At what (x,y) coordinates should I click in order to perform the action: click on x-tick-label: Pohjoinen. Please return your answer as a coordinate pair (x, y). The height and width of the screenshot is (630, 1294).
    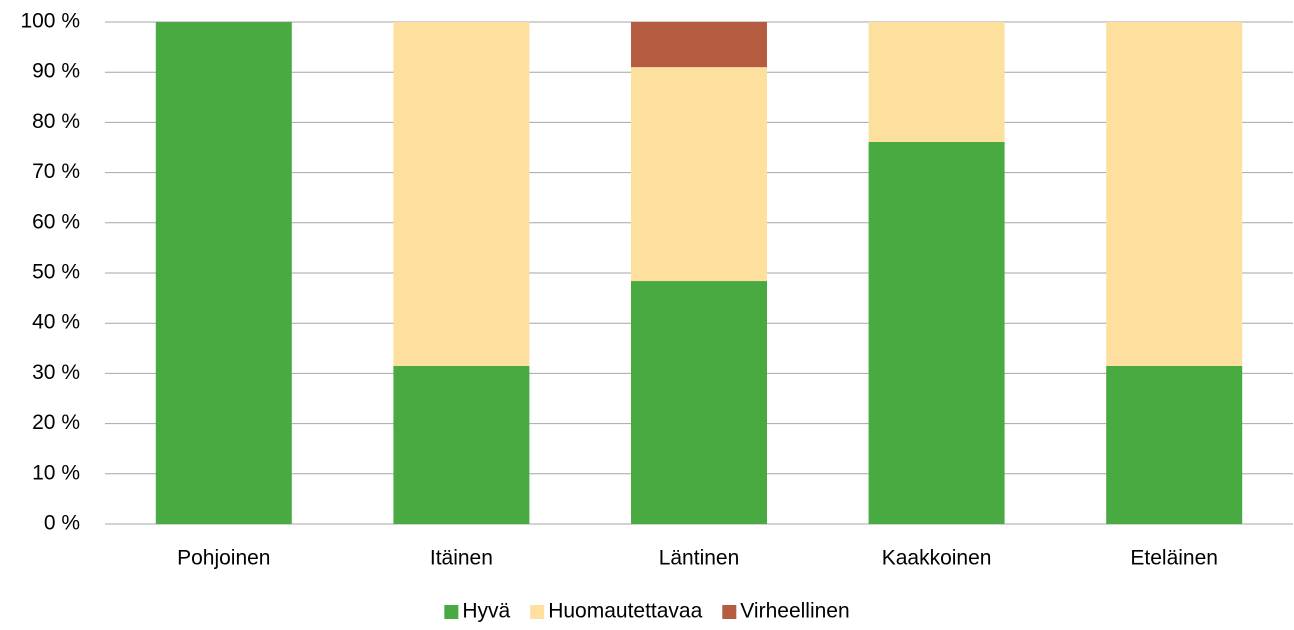
    Looking at the image, I should click on (223, 558).